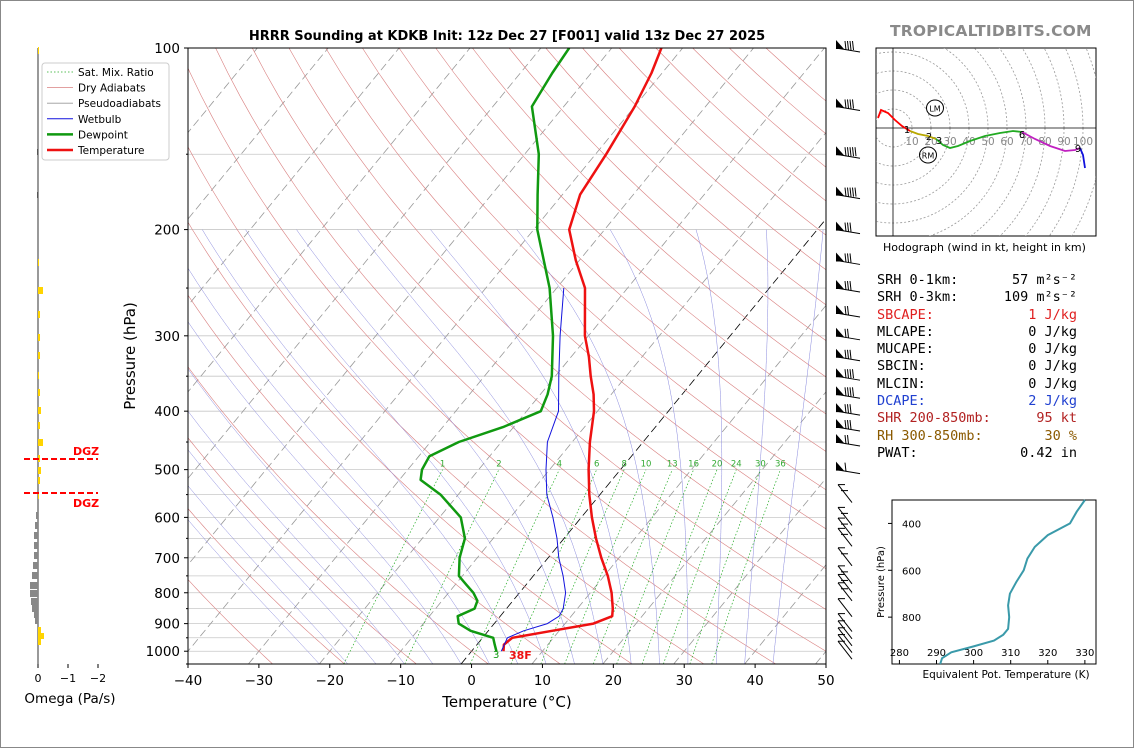 This screenshot has width=1134, height=748. I want to click on mixing-ratio-labels: 1 2 4 6 8 10 13 16 20 24 30 36, so click(613, 465).